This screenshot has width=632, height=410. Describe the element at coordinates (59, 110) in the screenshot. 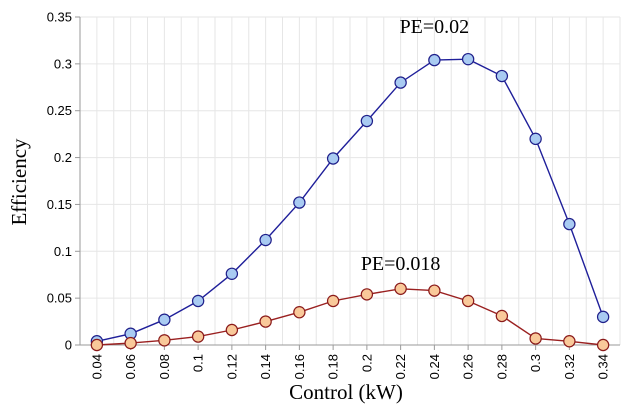

I see `y-tick-label: 0.25` at that location.